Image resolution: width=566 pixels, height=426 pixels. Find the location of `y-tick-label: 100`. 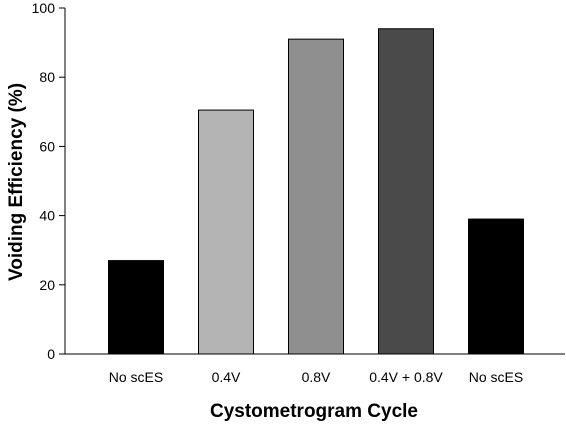

y-tick-label: 100 is located at coordinates (44, 8).